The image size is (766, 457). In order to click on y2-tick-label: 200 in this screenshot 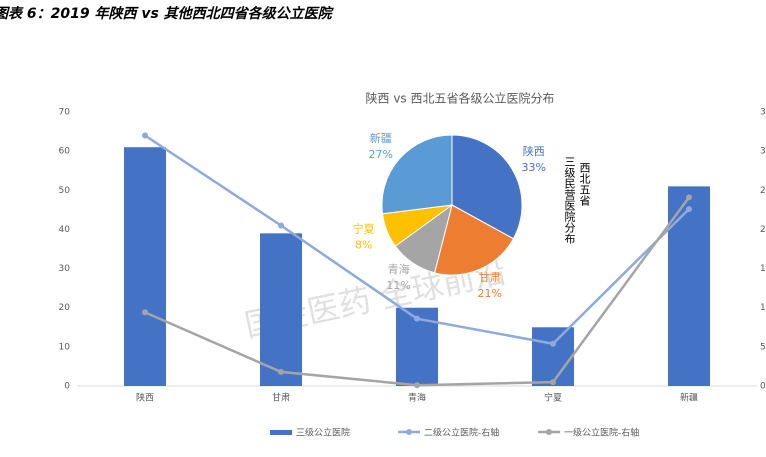, I will do `click(763, 230)`.